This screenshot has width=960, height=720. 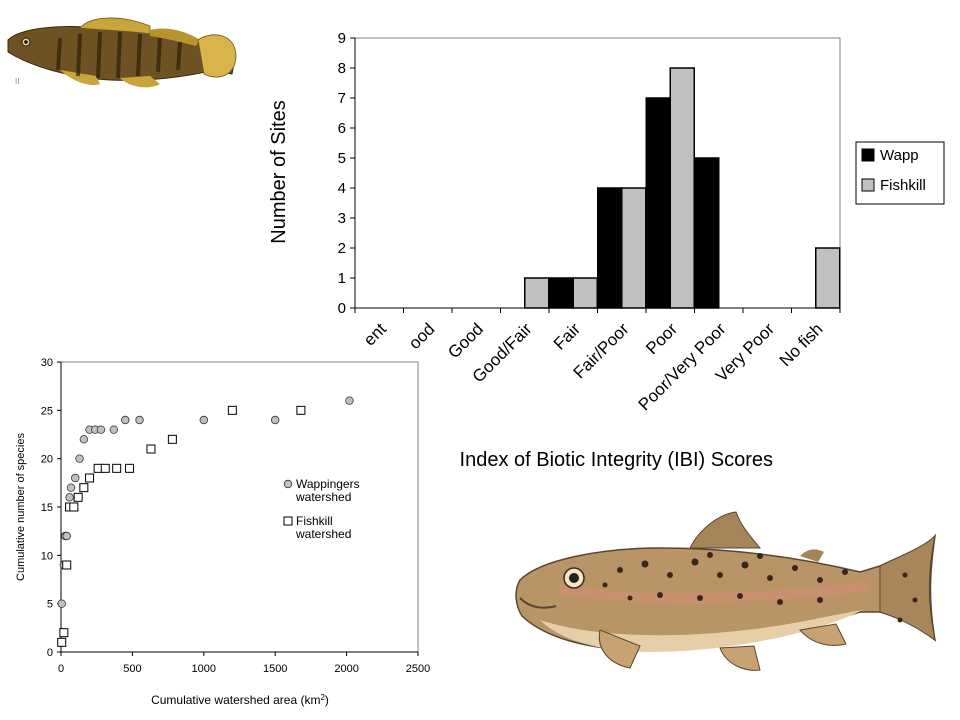 I want to click on bar-legend-label: Fishkill, so click(x=903, y=185).